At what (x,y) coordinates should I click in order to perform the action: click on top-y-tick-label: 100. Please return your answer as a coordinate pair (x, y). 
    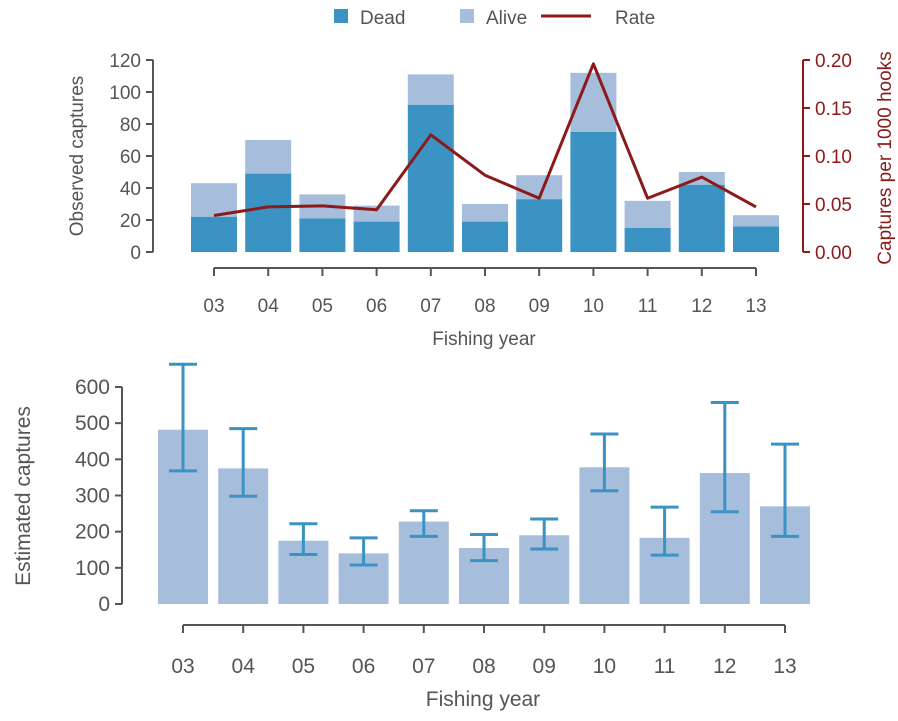
    Looking at the image, I should click on (125, 93).